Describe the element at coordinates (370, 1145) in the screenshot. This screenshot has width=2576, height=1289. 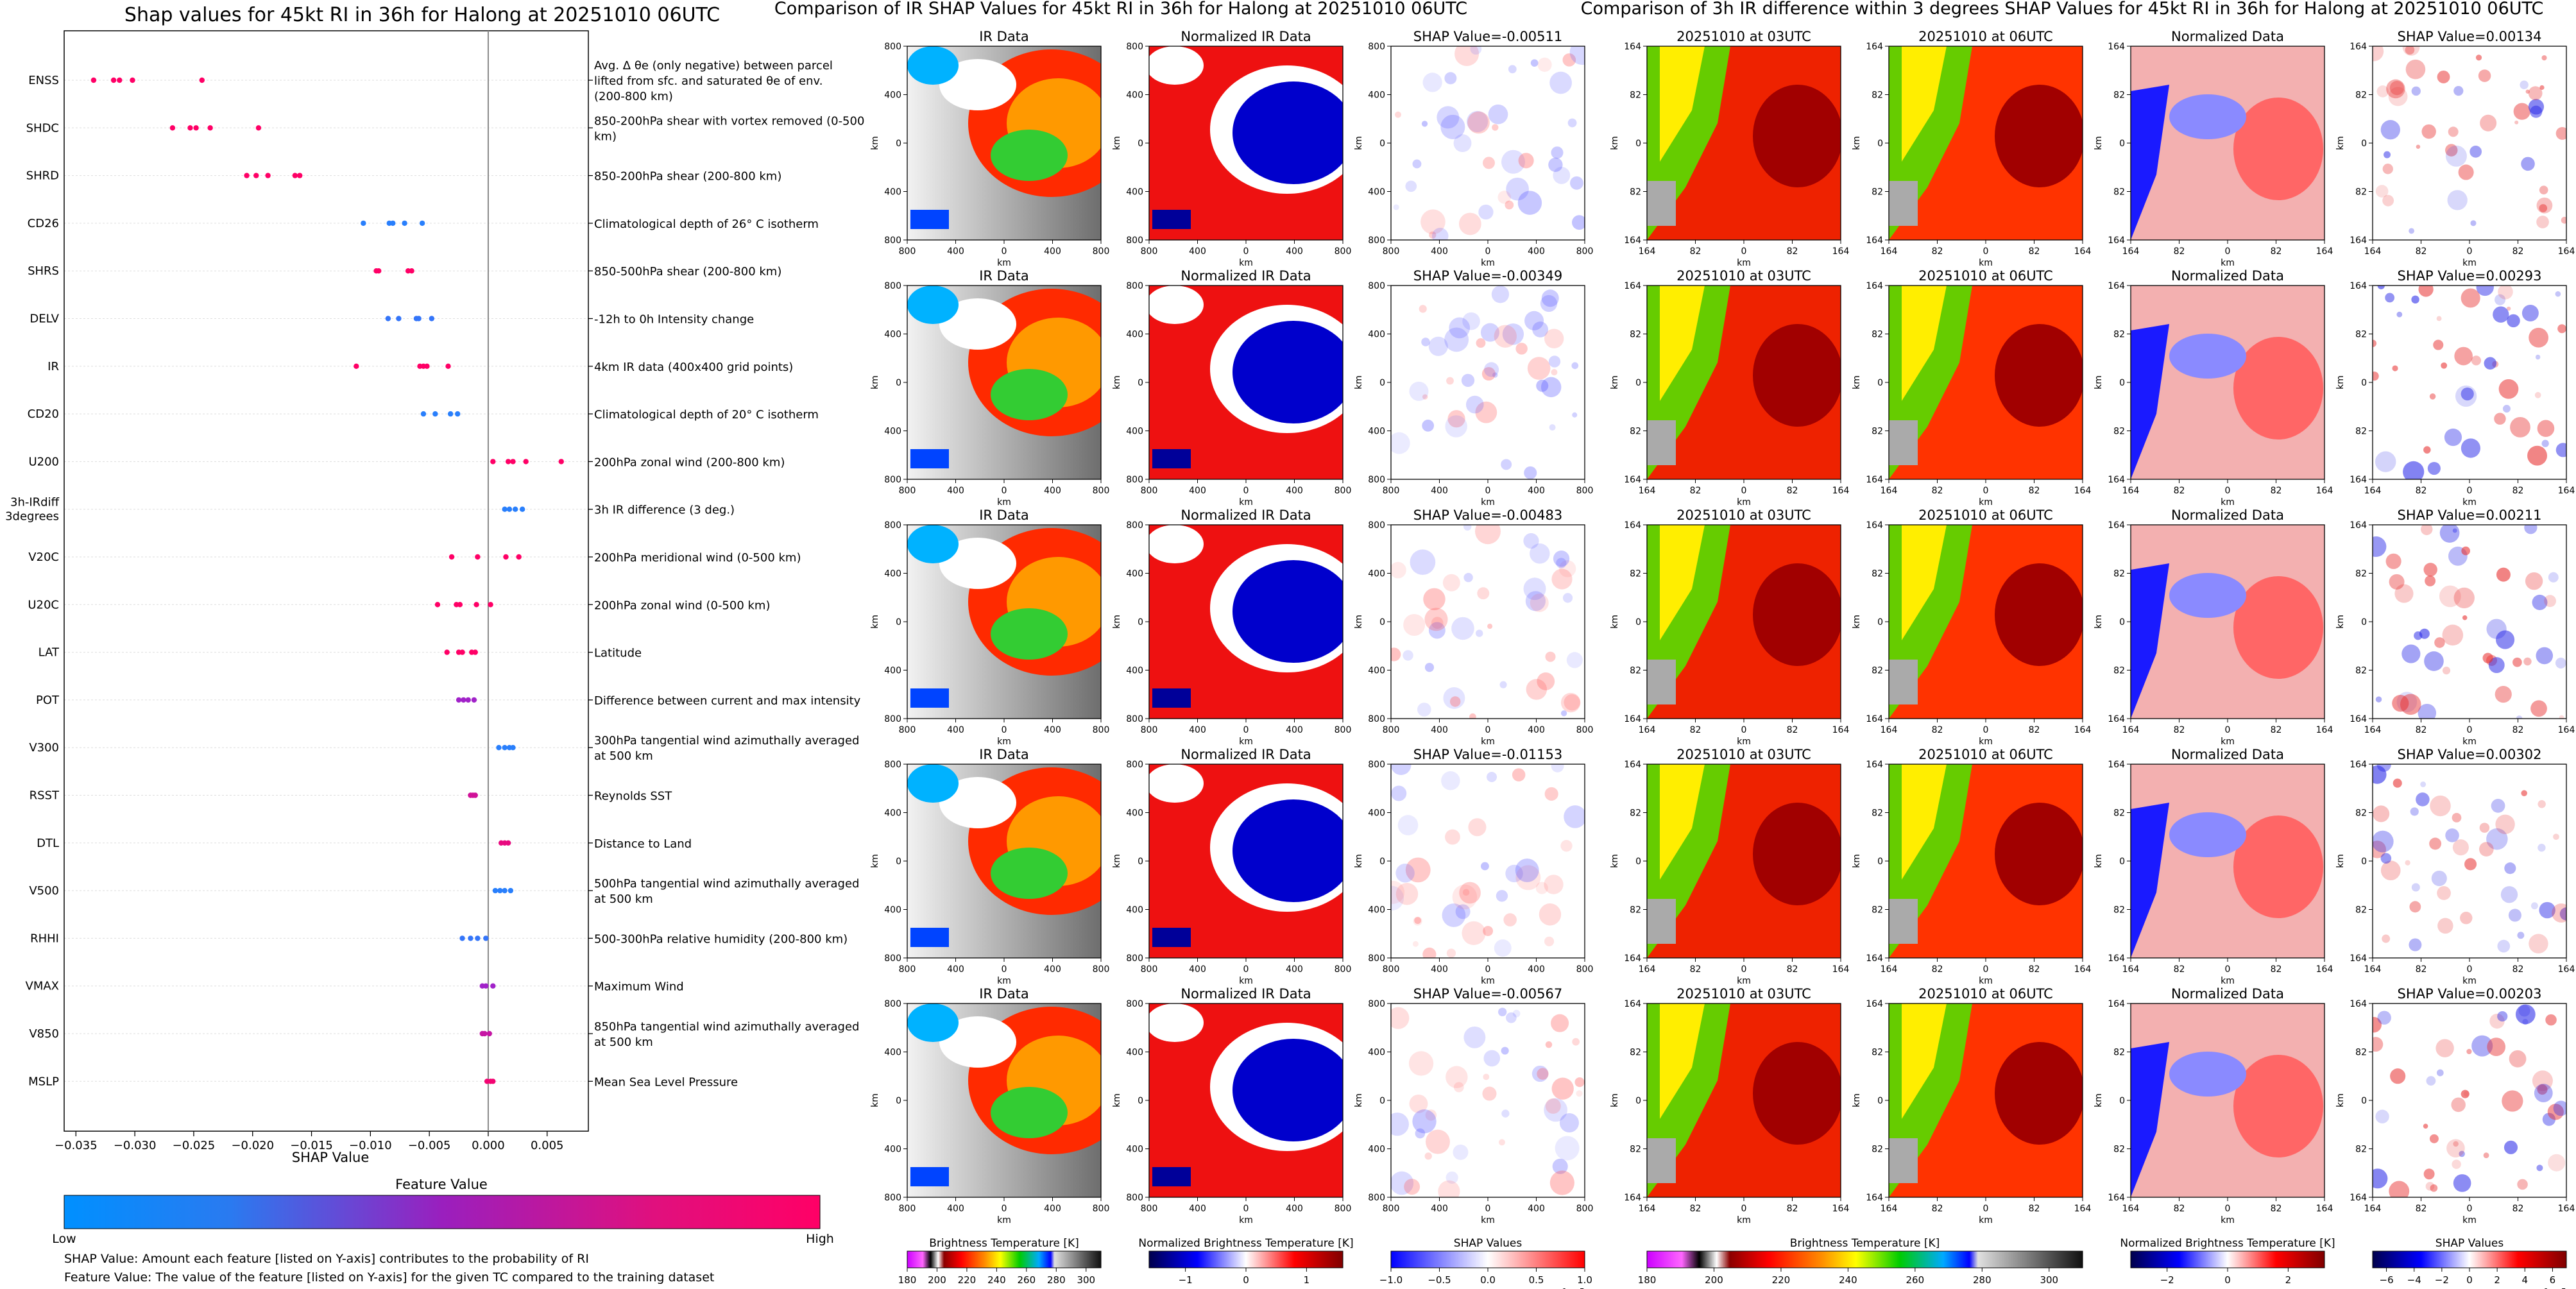
I see `x-tick-label: −0.010` at that location.